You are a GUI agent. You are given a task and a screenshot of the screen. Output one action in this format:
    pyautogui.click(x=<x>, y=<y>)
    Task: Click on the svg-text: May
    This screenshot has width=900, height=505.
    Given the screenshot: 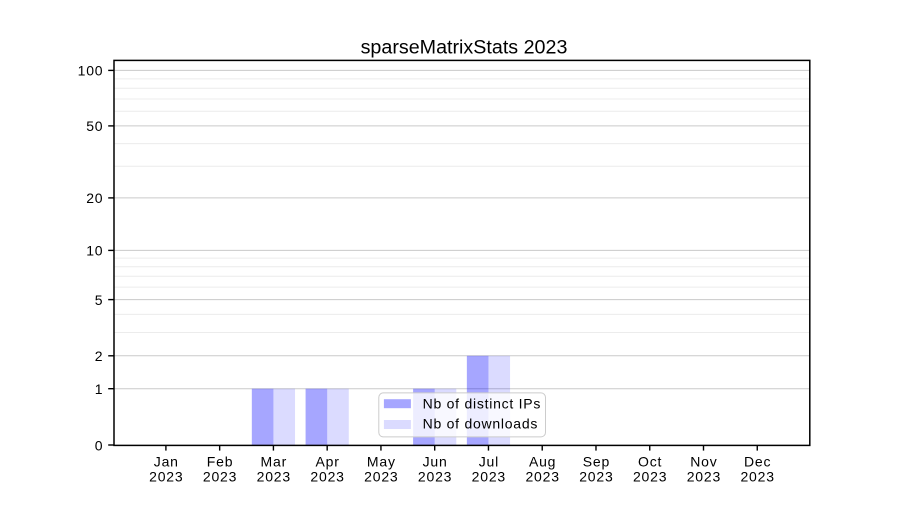 What is the action you would take?
    pyautogui.click(x=381, y=462)
    